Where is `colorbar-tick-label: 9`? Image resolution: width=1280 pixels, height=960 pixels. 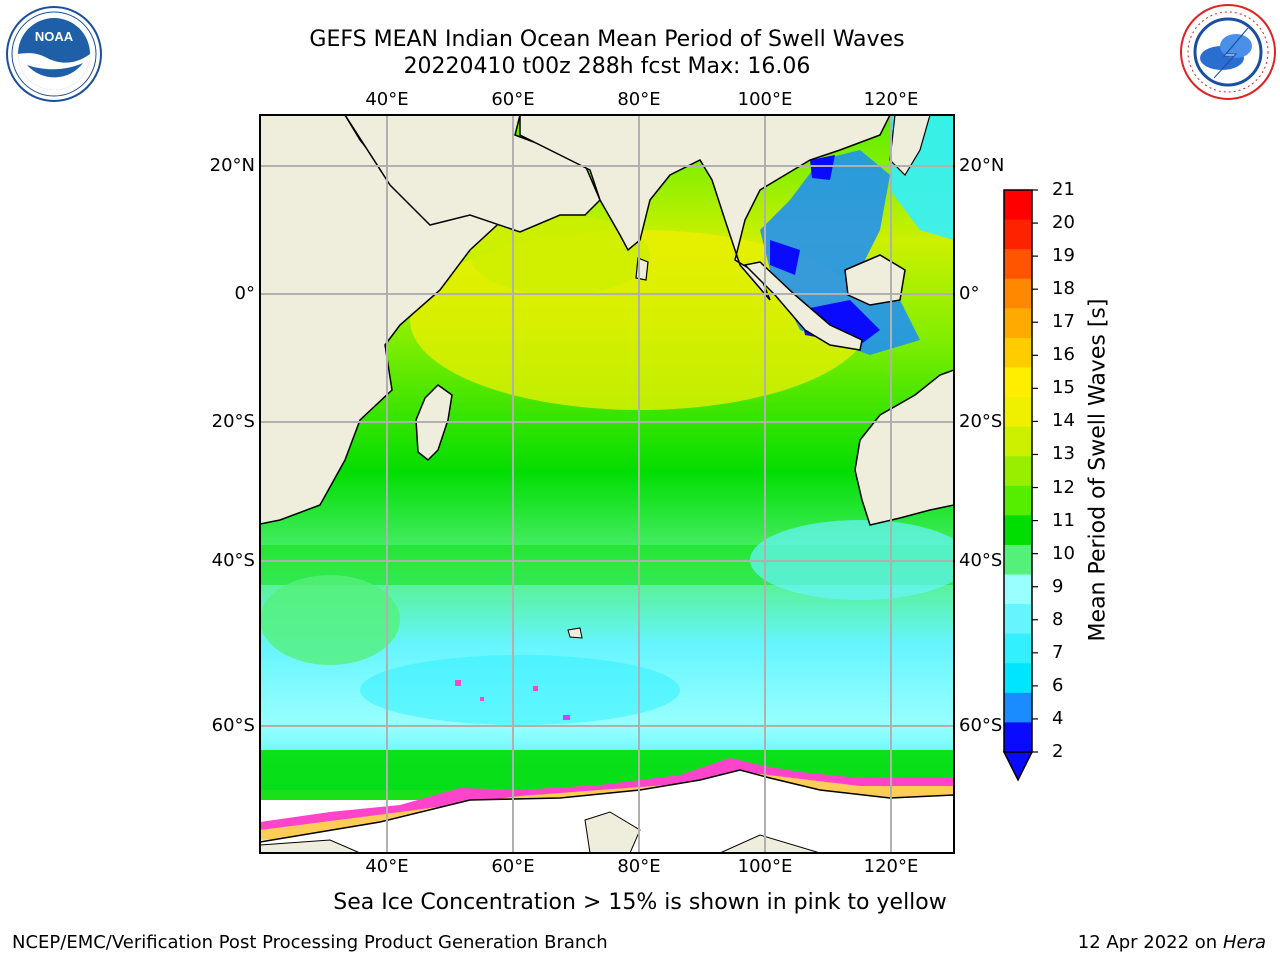
colorbar-tick-label: 9 is located at coordinates (1058, 586).